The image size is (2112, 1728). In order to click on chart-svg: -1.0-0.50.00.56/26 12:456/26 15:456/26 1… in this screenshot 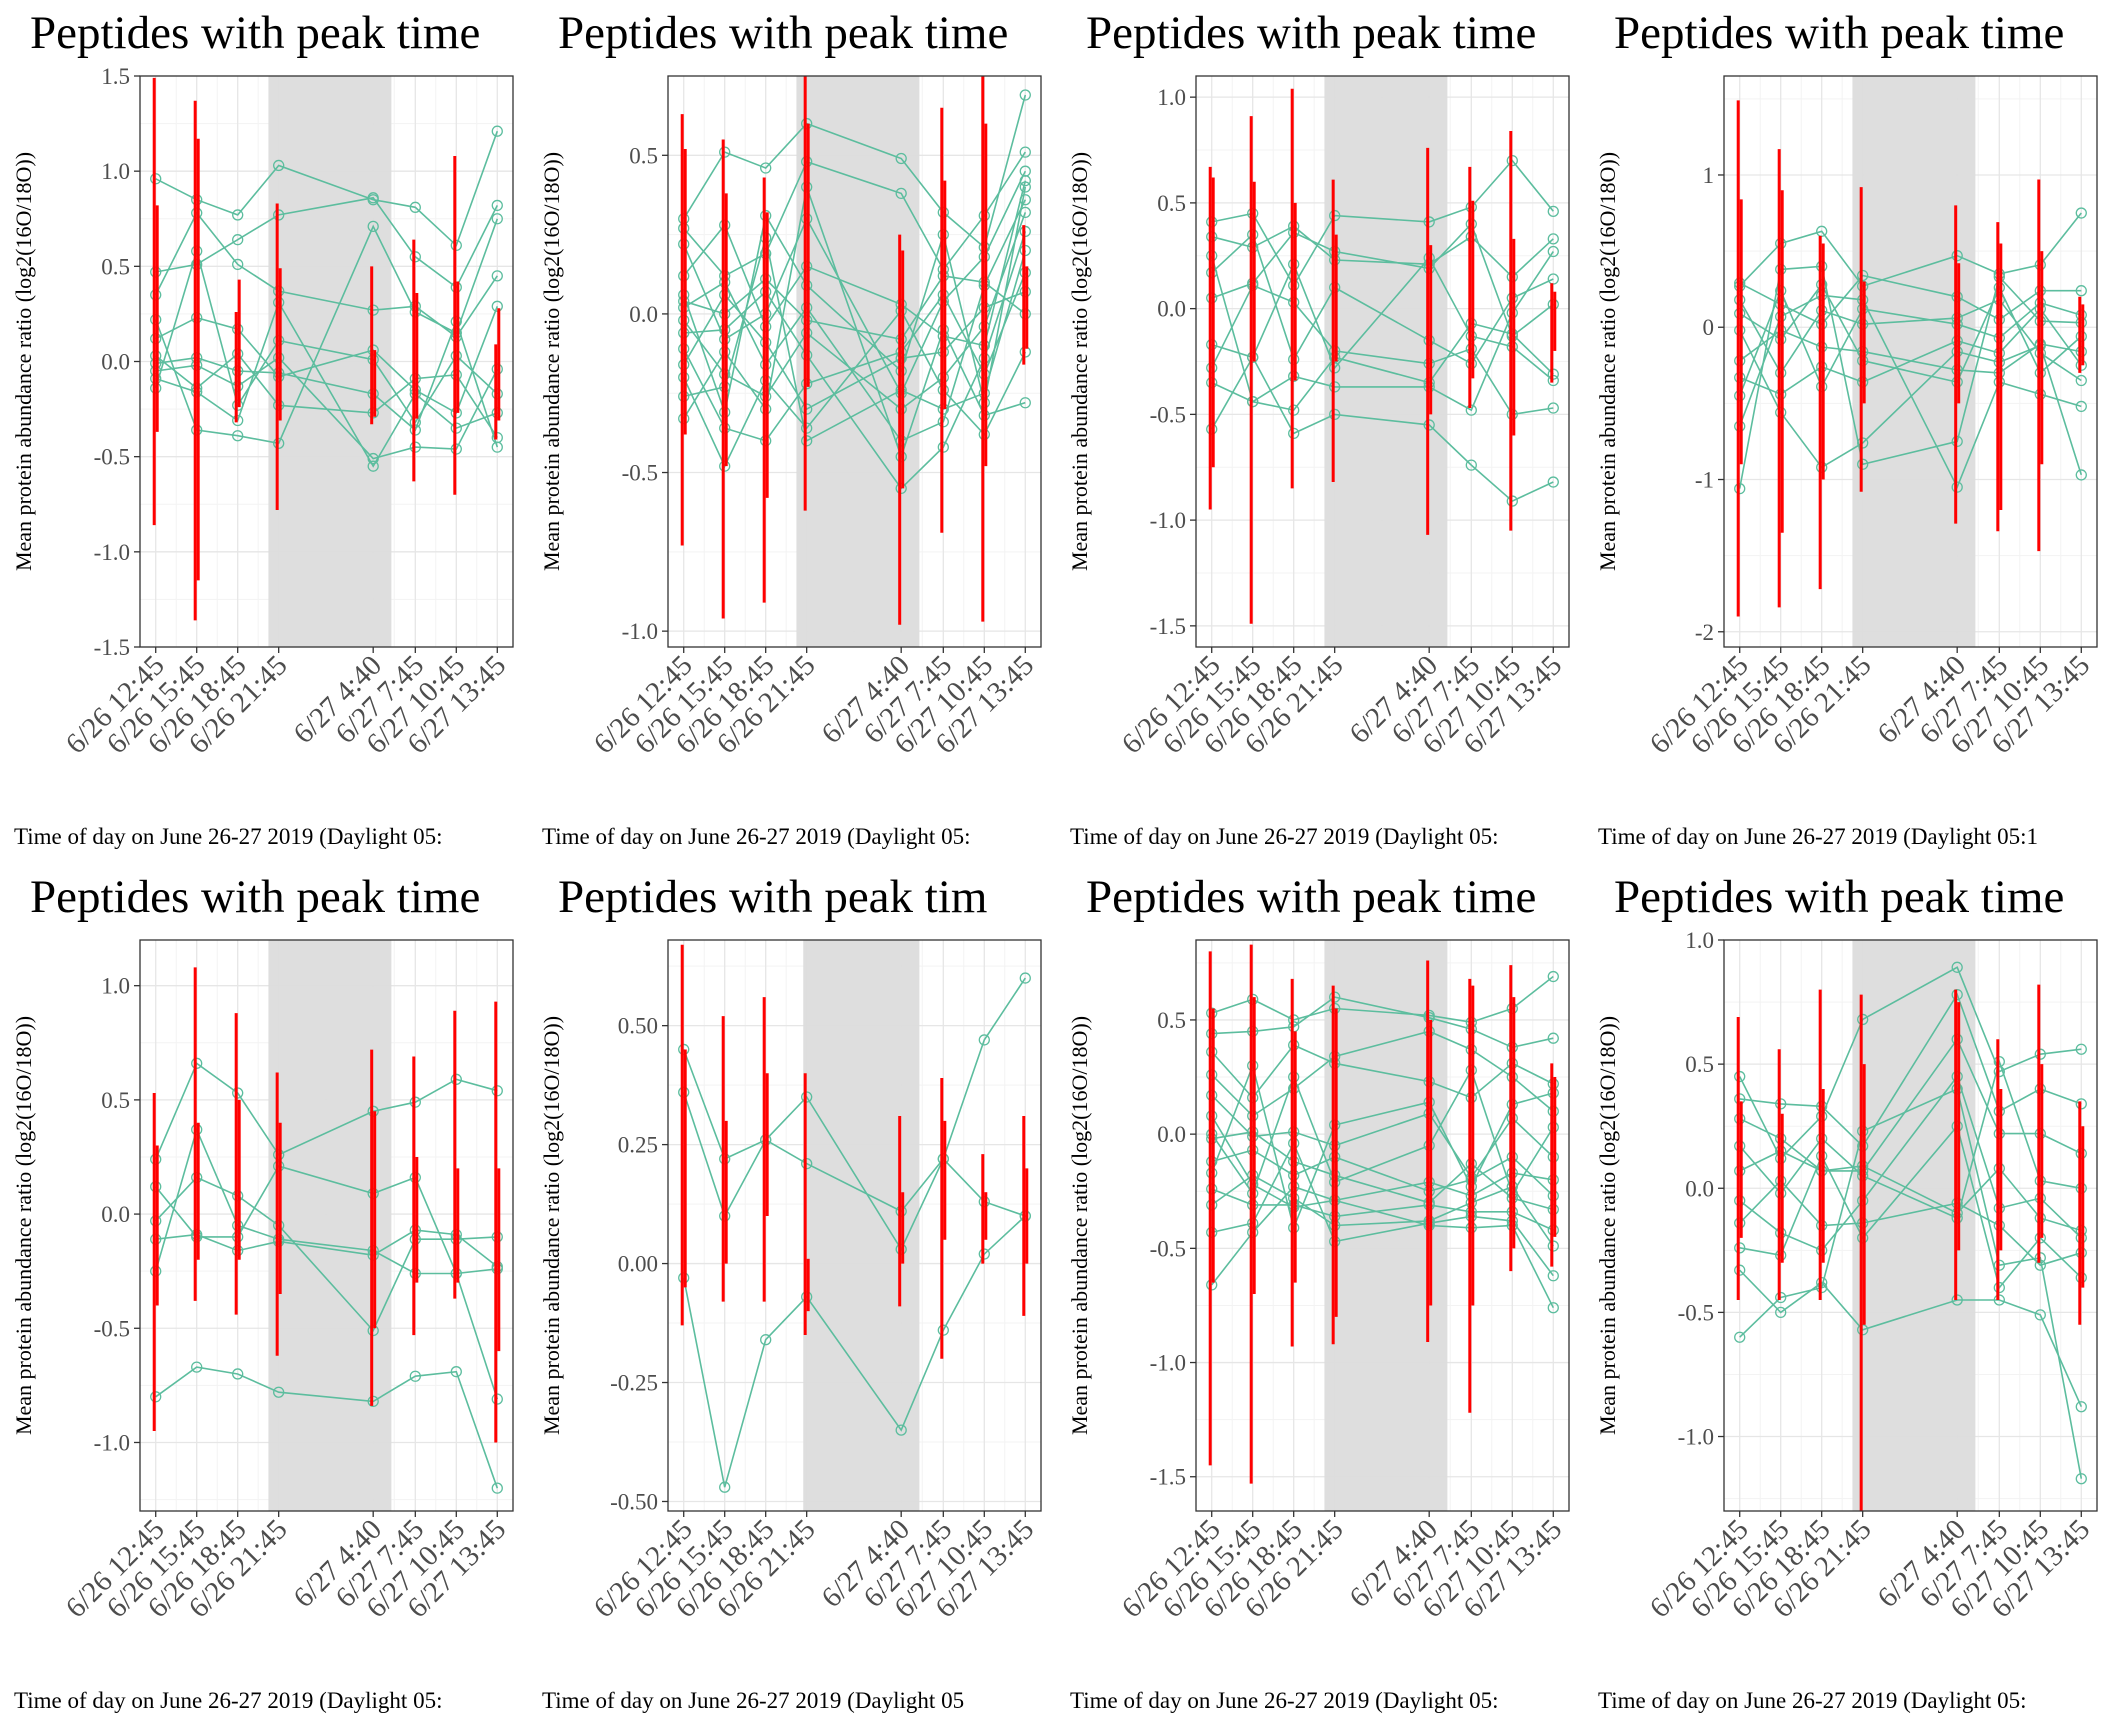, I will do `click(790, 428)`.